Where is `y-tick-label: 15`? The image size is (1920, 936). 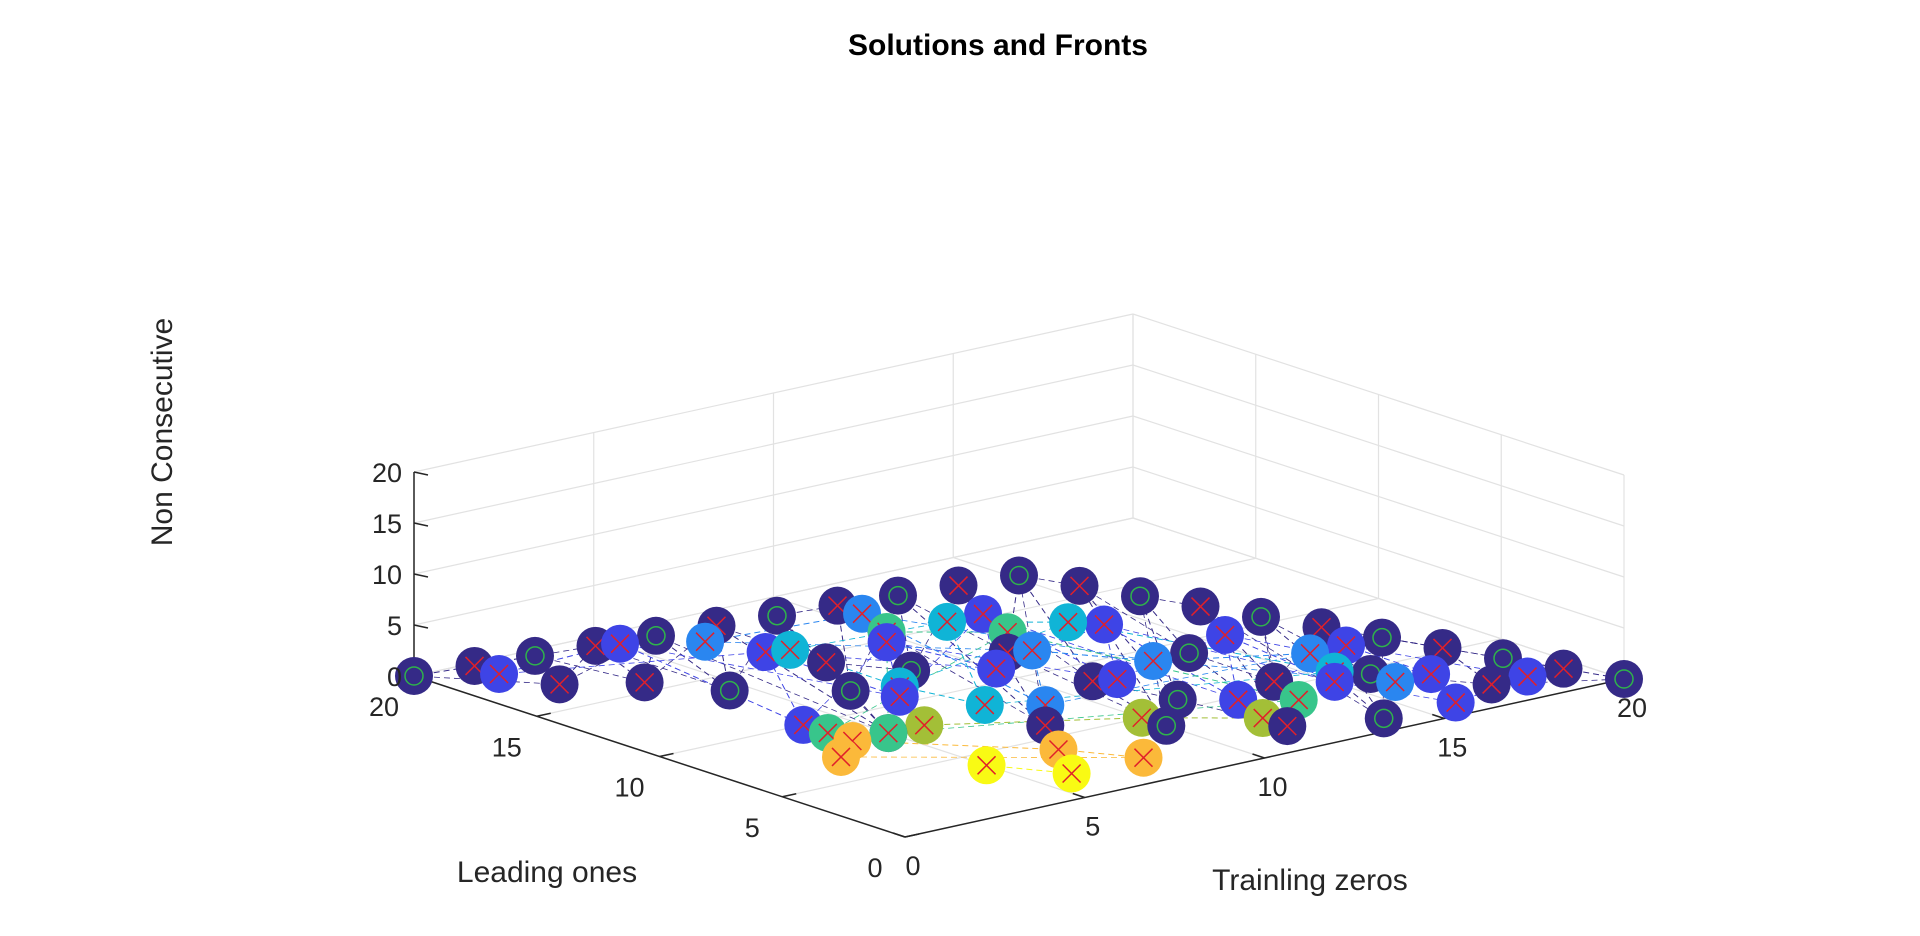
y-tick-label: 15 is located at coordinates (507, 747).